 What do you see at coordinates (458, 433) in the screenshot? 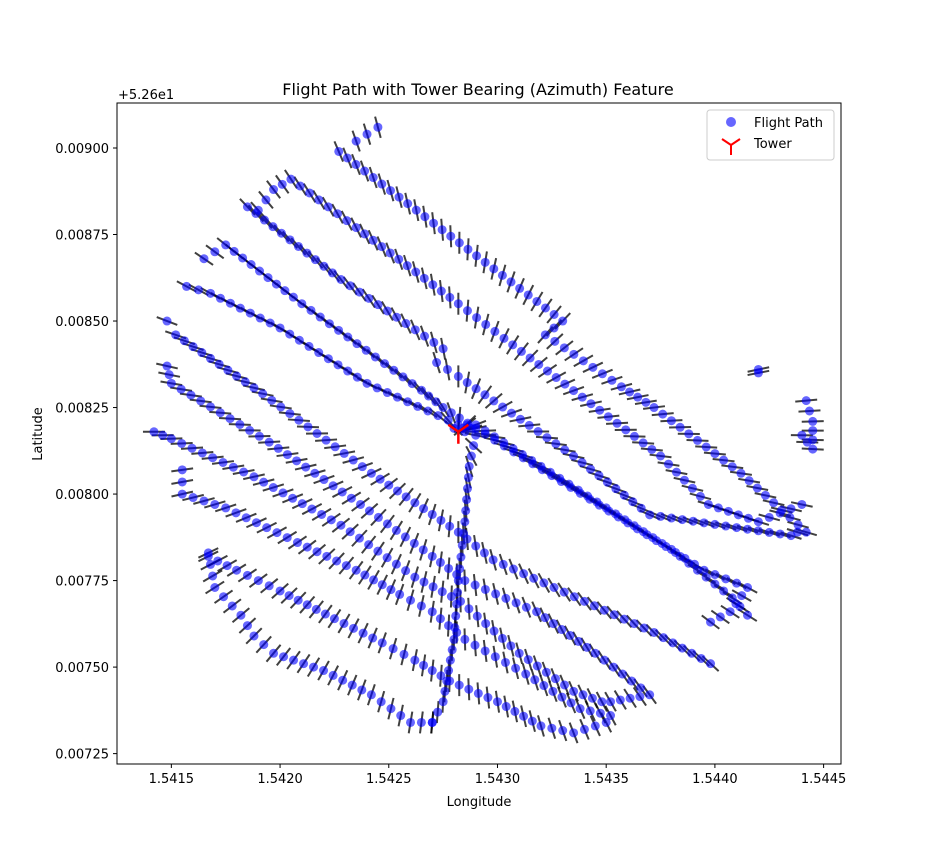
I see `tower-marker` at bounding box center [458, 433].